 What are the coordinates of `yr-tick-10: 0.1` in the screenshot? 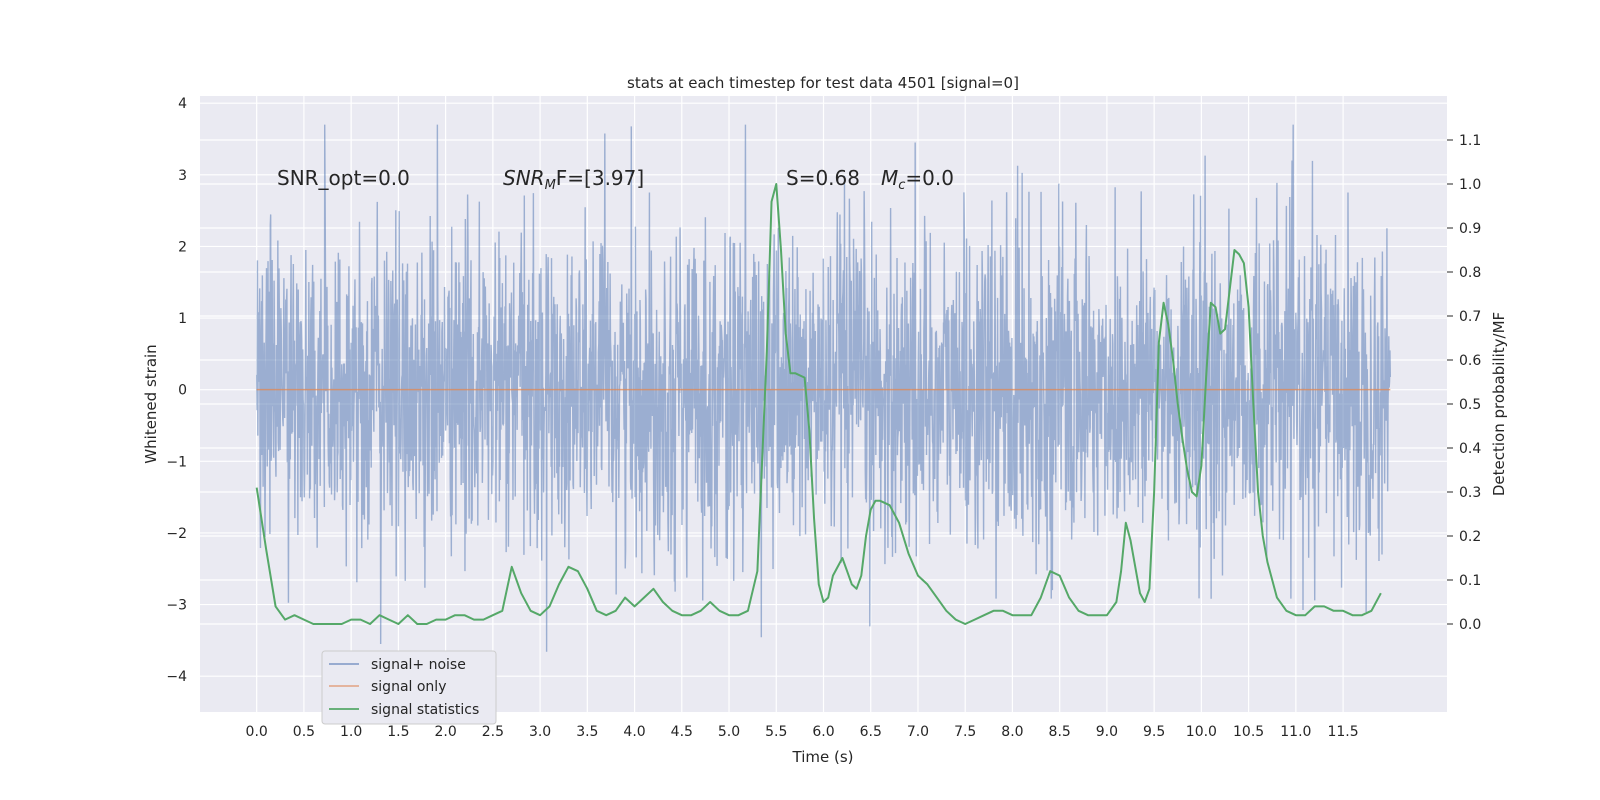 It's located at (1470, 581).